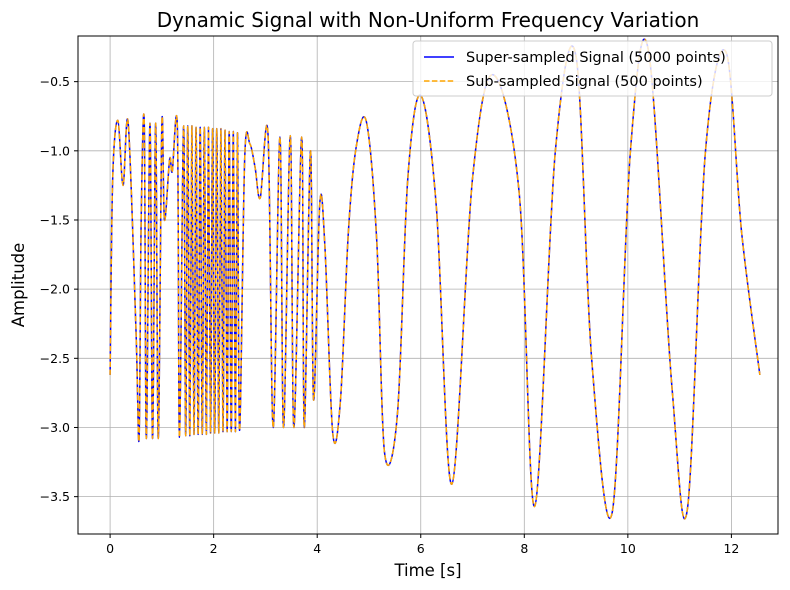 This screenshot has height=590, width=790. Describe the element at coordinates (427, 570) in the screenshot. I see `x-axis-title: Time [s]` at that location.